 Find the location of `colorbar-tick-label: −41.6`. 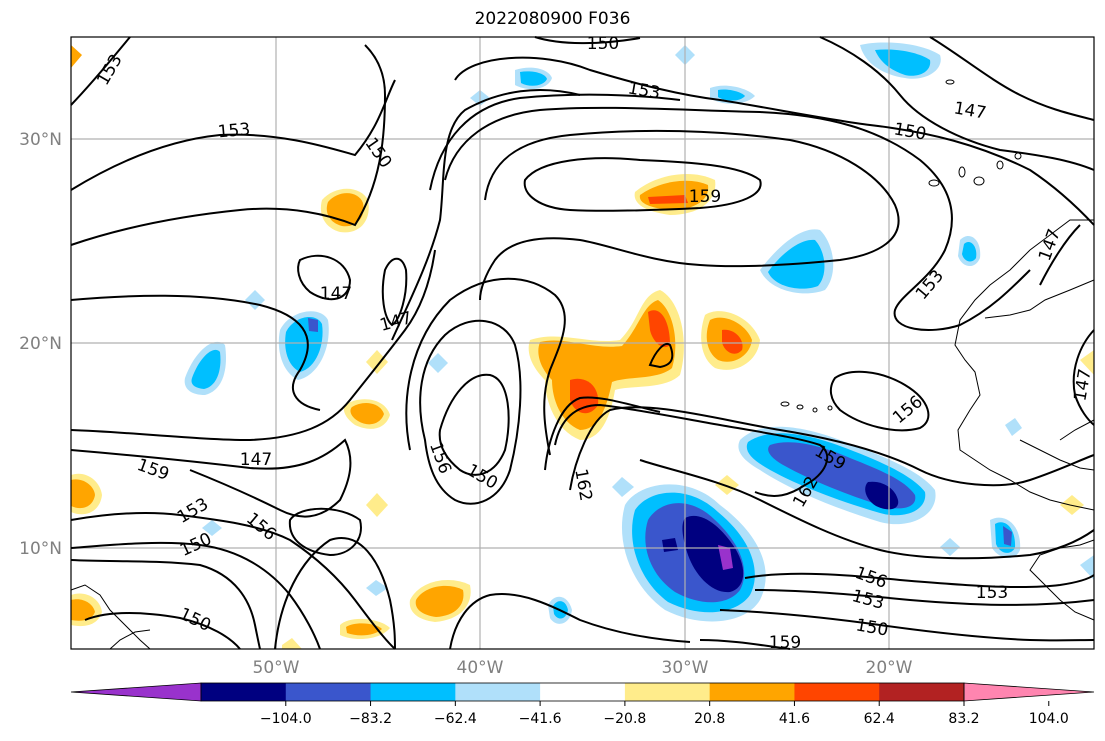

colorbar-tick-label: −41.6 is located at coordinates (540, 719).